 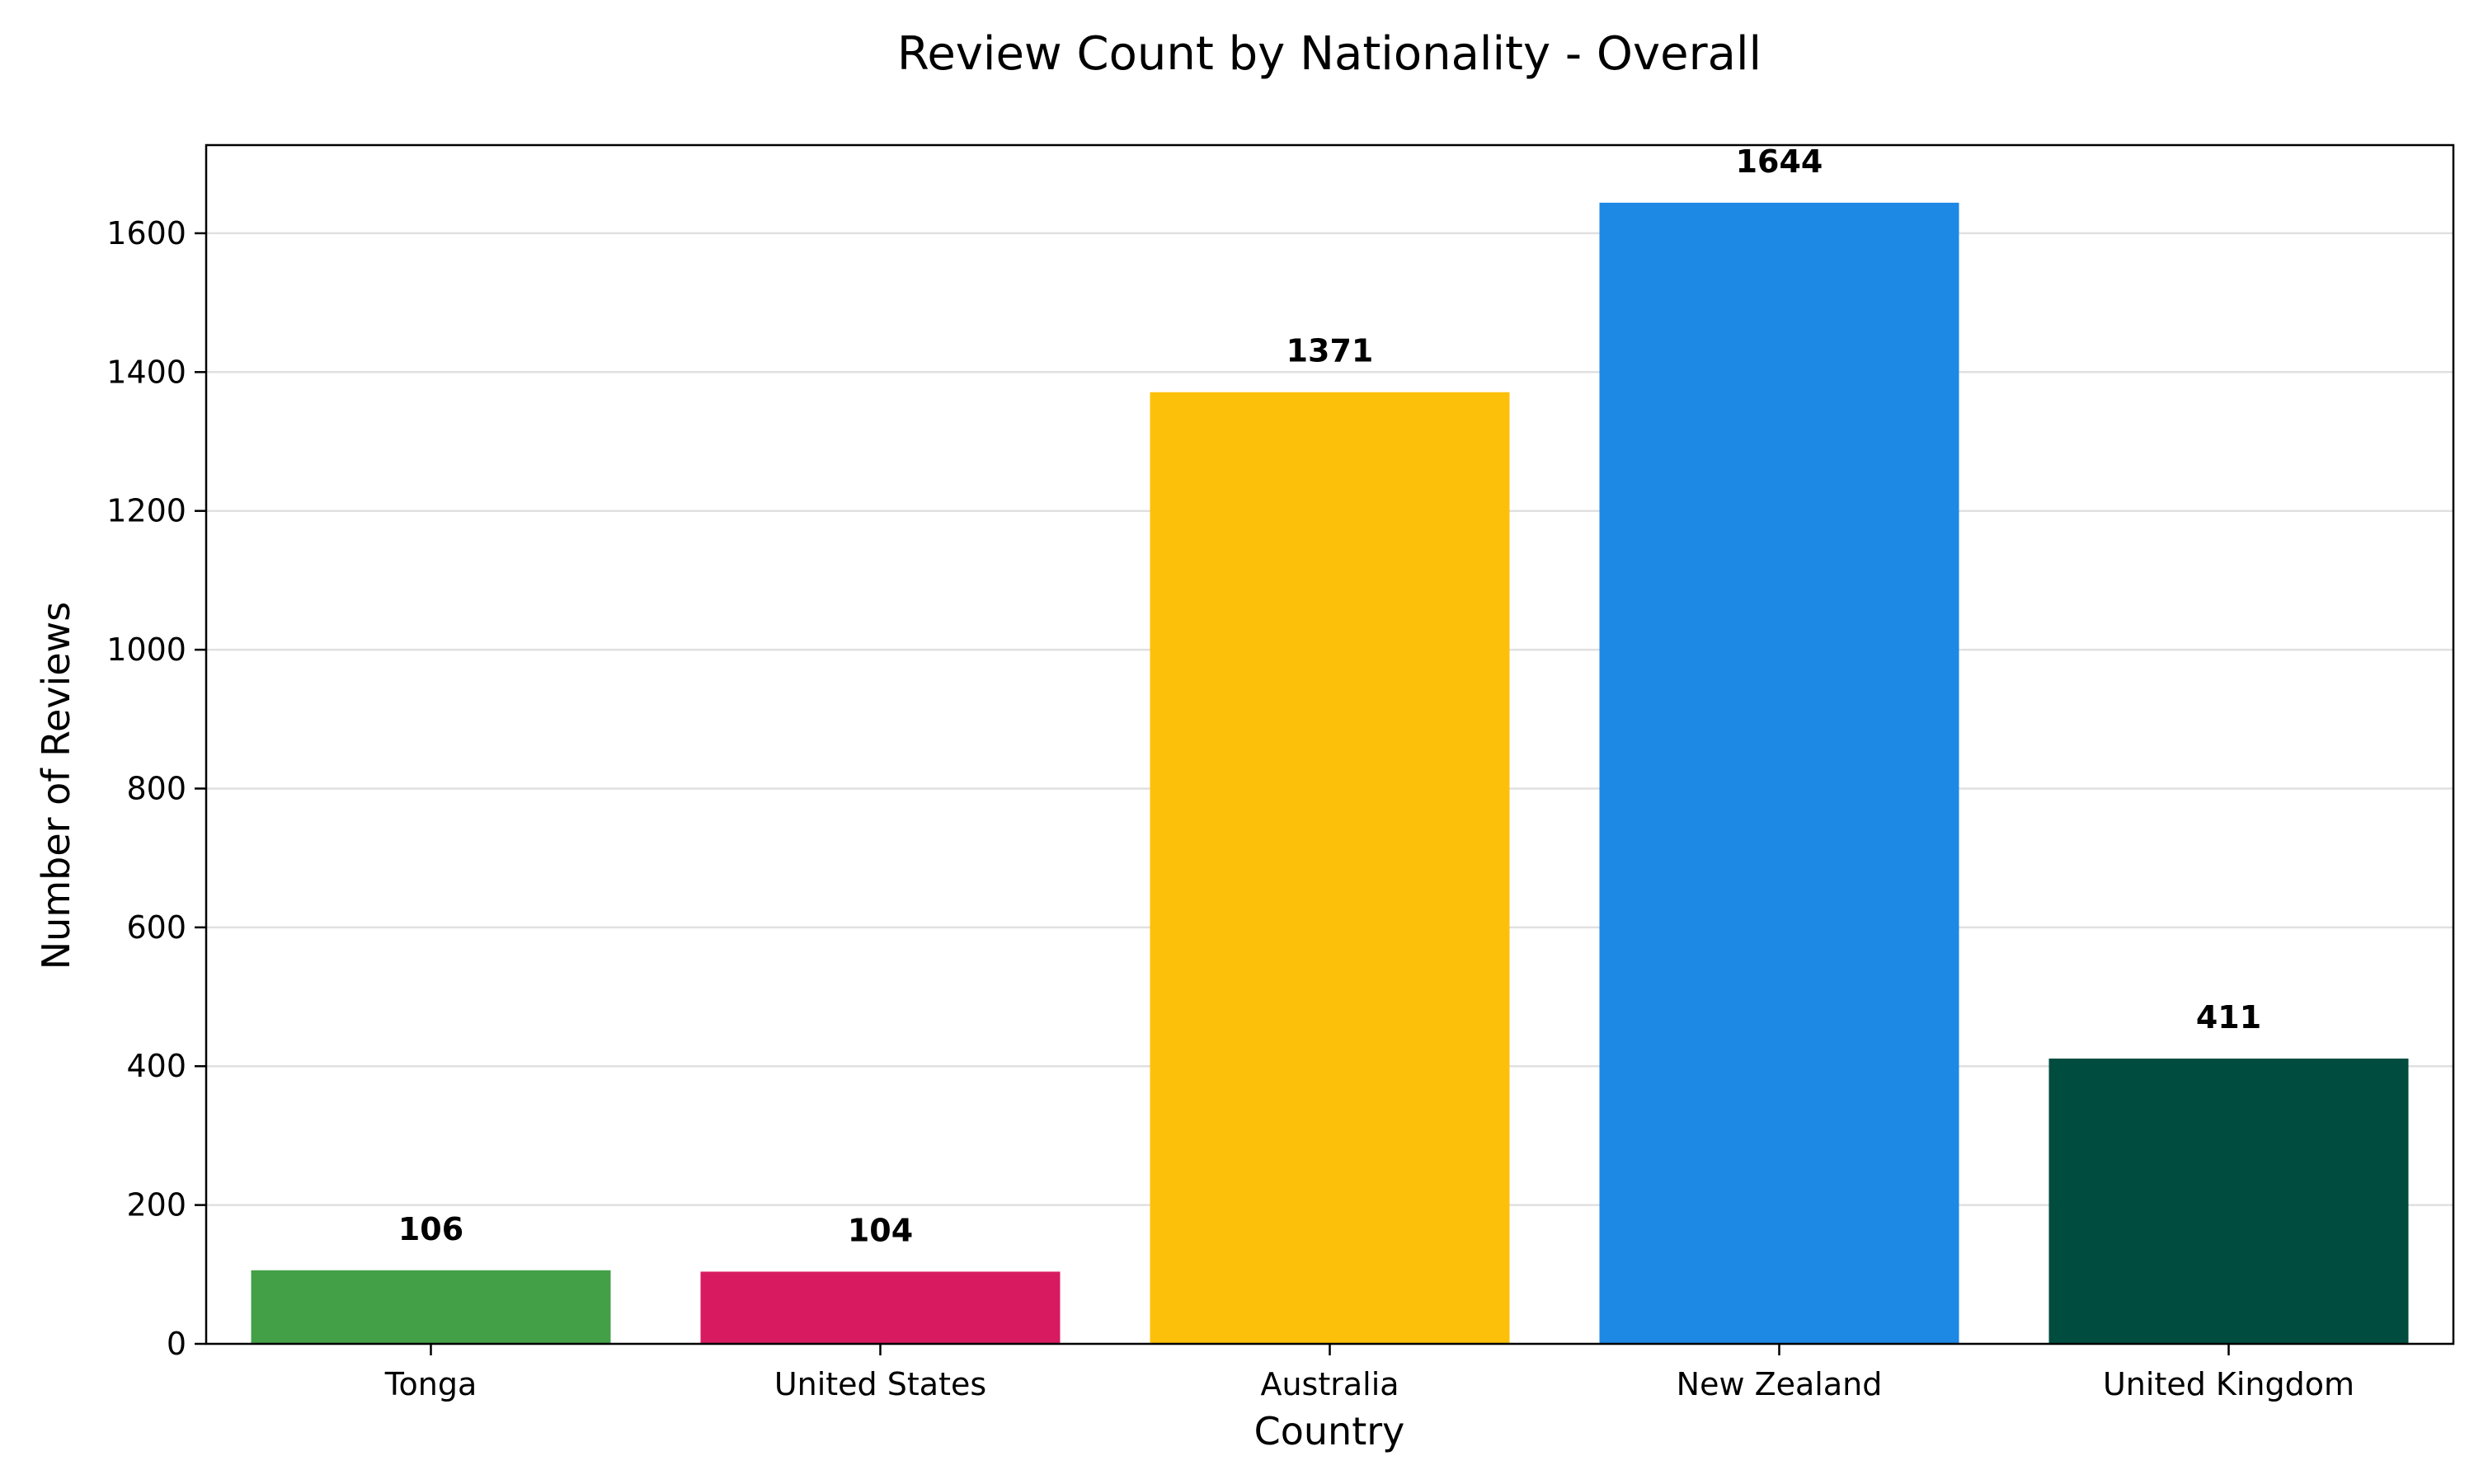 What do you see at coordinates (1329, 1384) in the screenshot?
I see `x-tick-label: Australia` at bounding box center [1329, 1384].